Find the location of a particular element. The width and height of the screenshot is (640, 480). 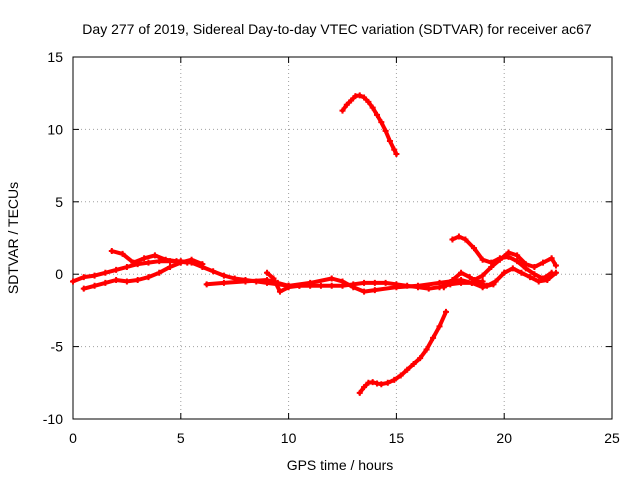

y-tick-label: -10 is located at coordinates (53, 419).